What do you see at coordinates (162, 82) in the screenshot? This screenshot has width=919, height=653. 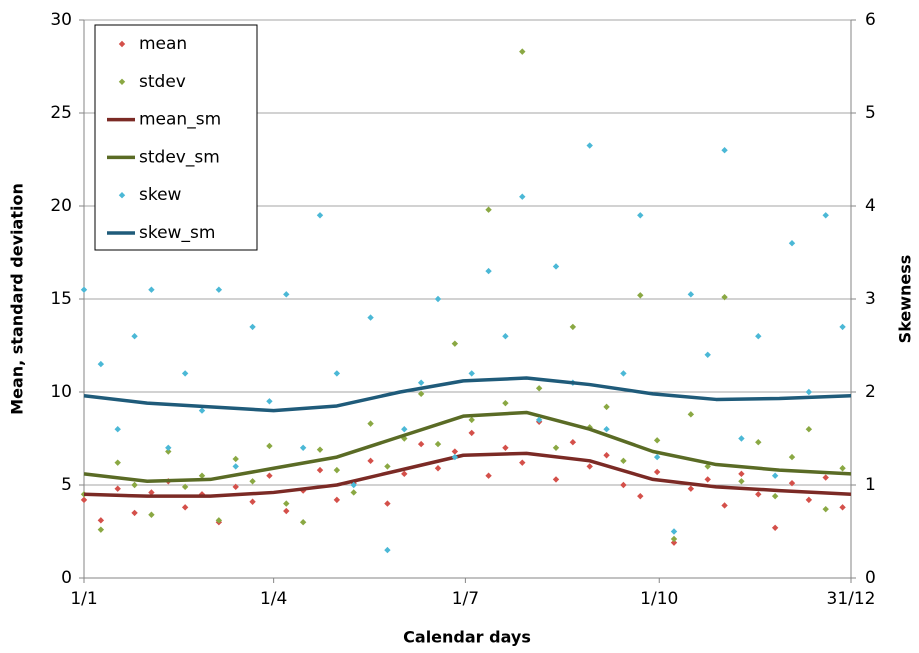 I see `legend-label: stdev` at bounding box center [162, 82].